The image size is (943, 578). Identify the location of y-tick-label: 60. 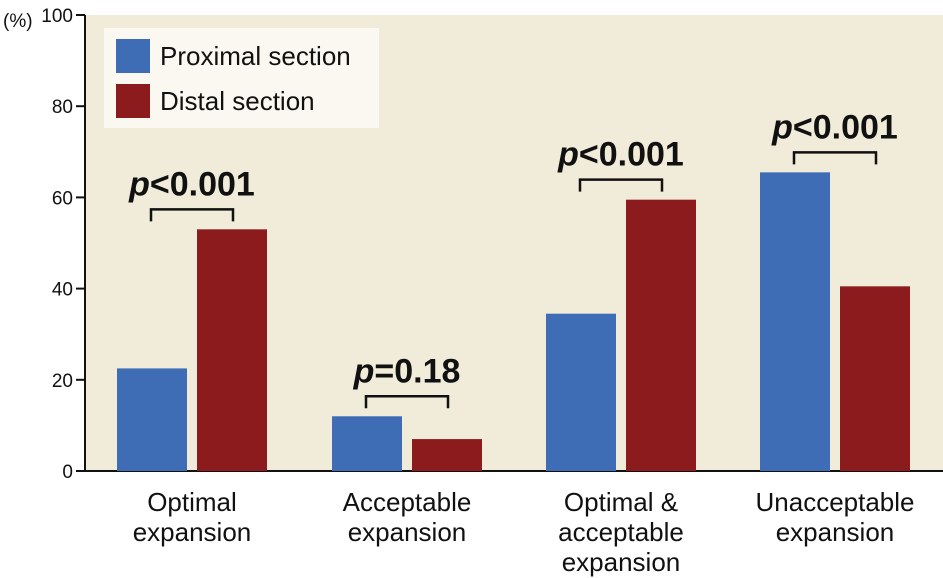
(62, 198).